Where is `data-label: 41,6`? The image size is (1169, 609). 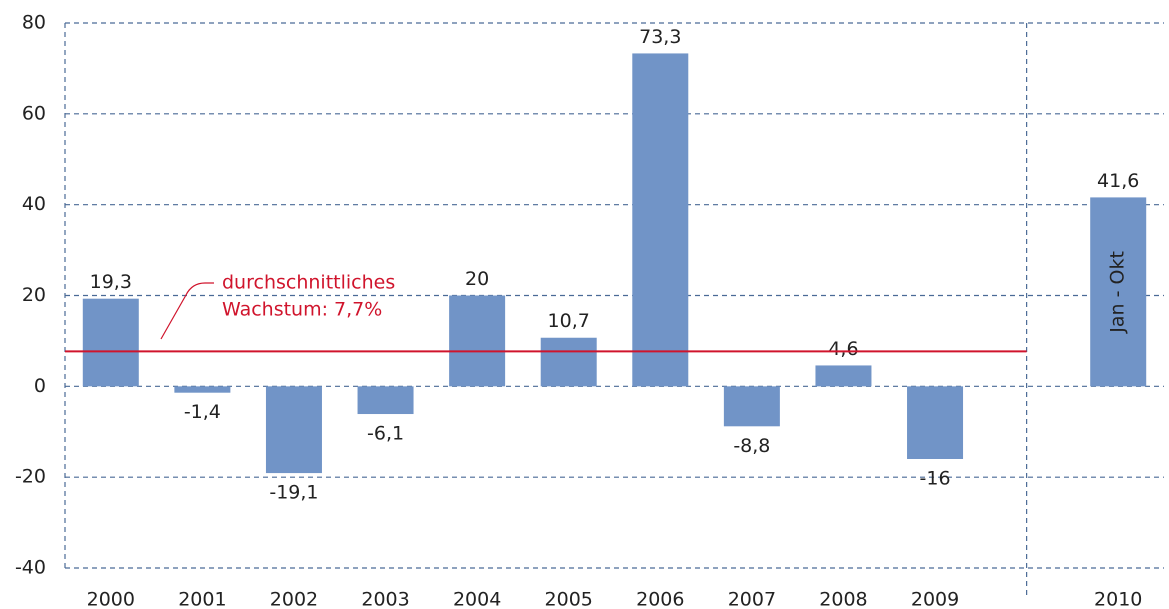 data-label: 41,6 is located at coordinates (1118, 181).